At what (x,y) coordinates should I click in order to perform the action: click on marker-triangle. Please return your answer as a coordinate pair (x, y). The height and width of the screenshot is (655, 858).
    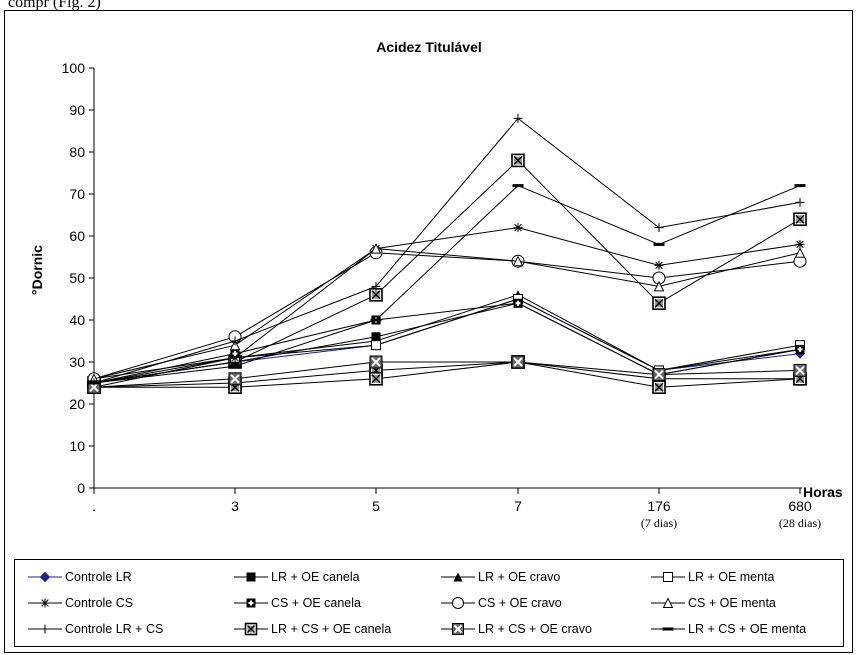
    Looking at the image, I should click on (458, 577).